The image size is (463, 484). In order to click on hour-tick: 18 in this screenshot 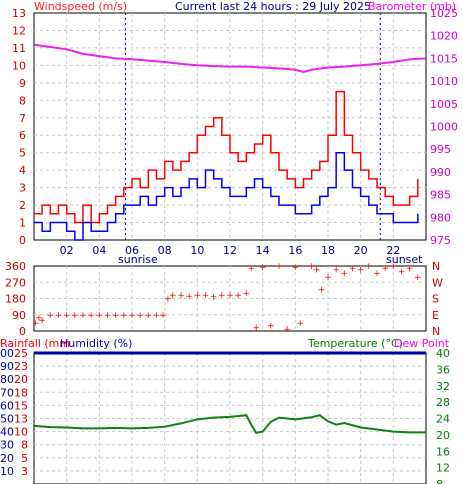, I will do `click(328, 250)`.